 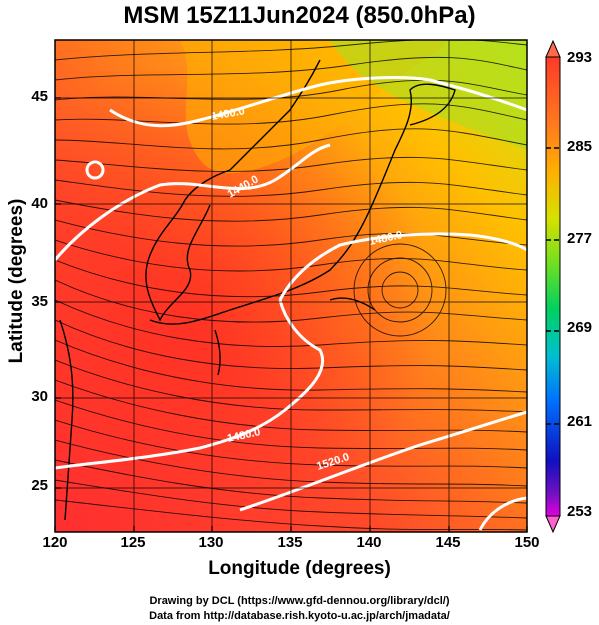 What do you see at coordinates (133, 542) in the screenshot?
I see `x-tick-label: 125` at bounding box center [133, 542].